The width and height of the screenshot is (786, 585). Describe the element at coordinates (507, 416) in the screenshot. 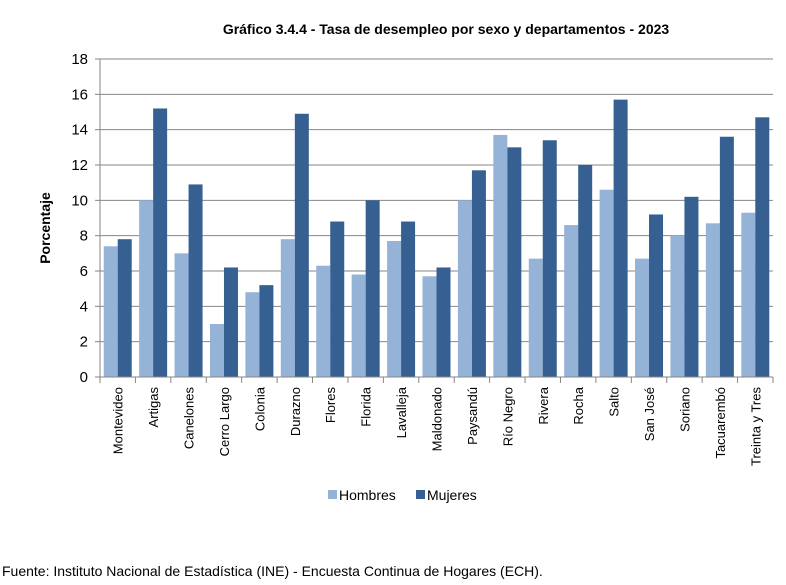

I see `x-tick-label: Río Negro` at that location.